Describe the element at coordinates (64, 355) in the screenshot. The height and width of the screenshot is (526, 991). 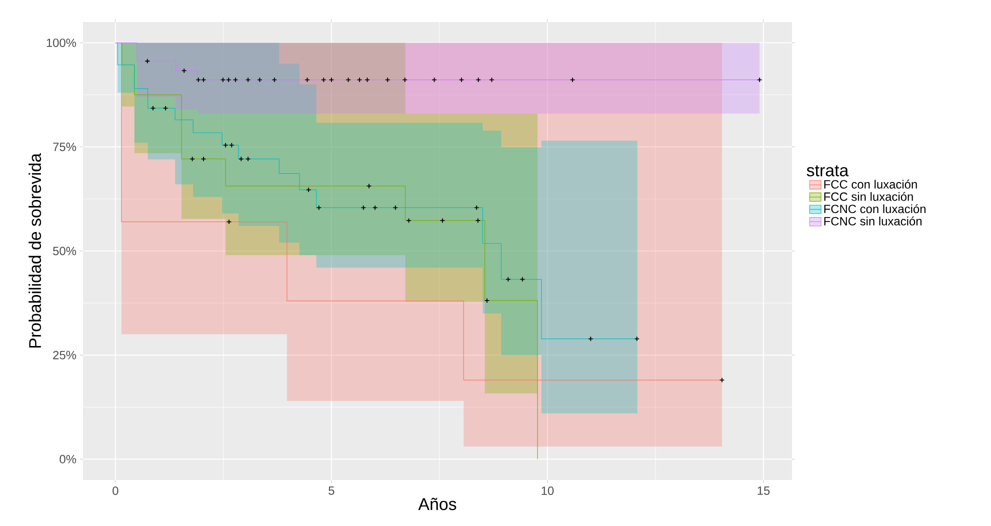
I see `y-tick-label: 25%` at that location.